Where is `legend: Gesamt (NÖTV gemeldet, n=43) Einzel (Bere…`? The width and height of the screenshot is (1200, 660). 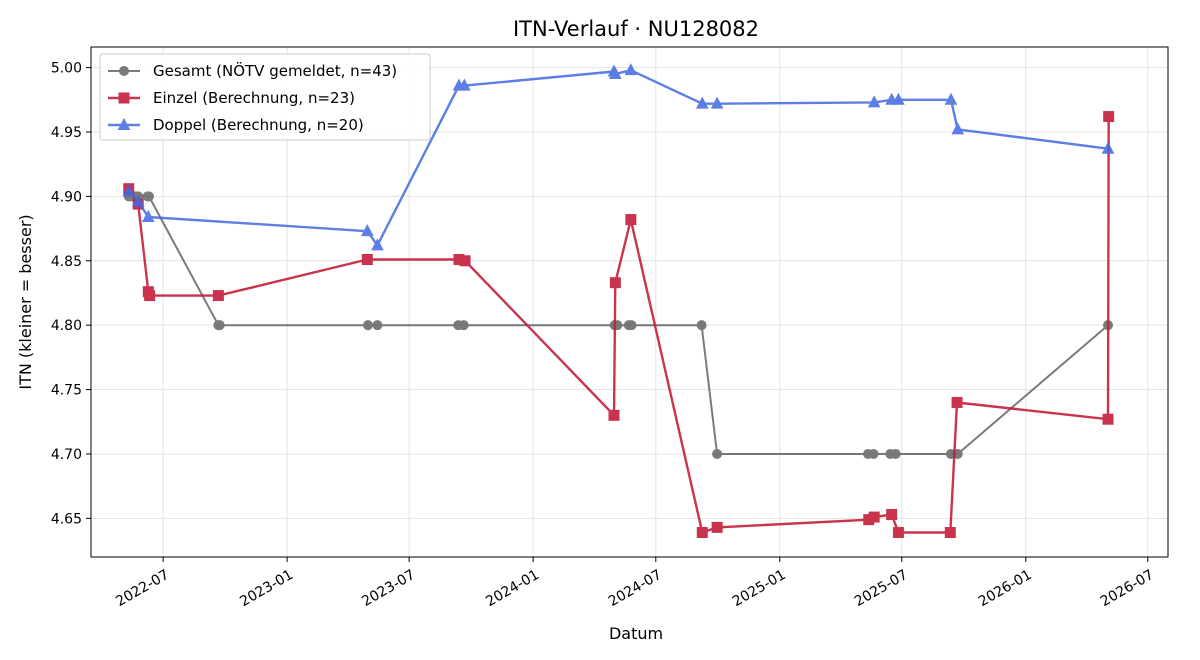
legend: Gesamt (NÖTV gemeldet, n=43) Einzel (Bere… is located at coordinates (265, 97).